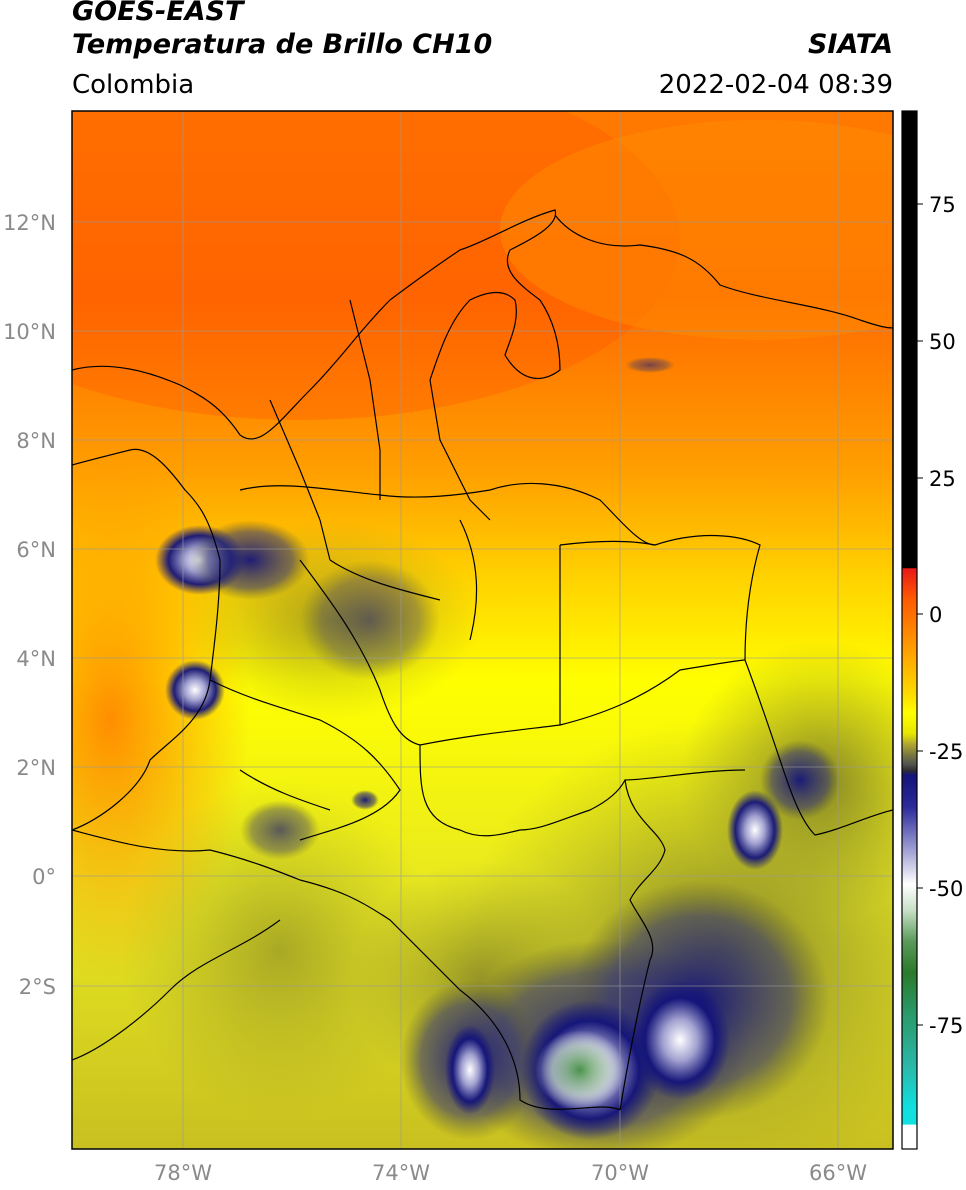  What do you see at coordinates (36, 659) in the screenshot?
I see `lat-tick-label: 4°N` at bounding box center [36, 659].